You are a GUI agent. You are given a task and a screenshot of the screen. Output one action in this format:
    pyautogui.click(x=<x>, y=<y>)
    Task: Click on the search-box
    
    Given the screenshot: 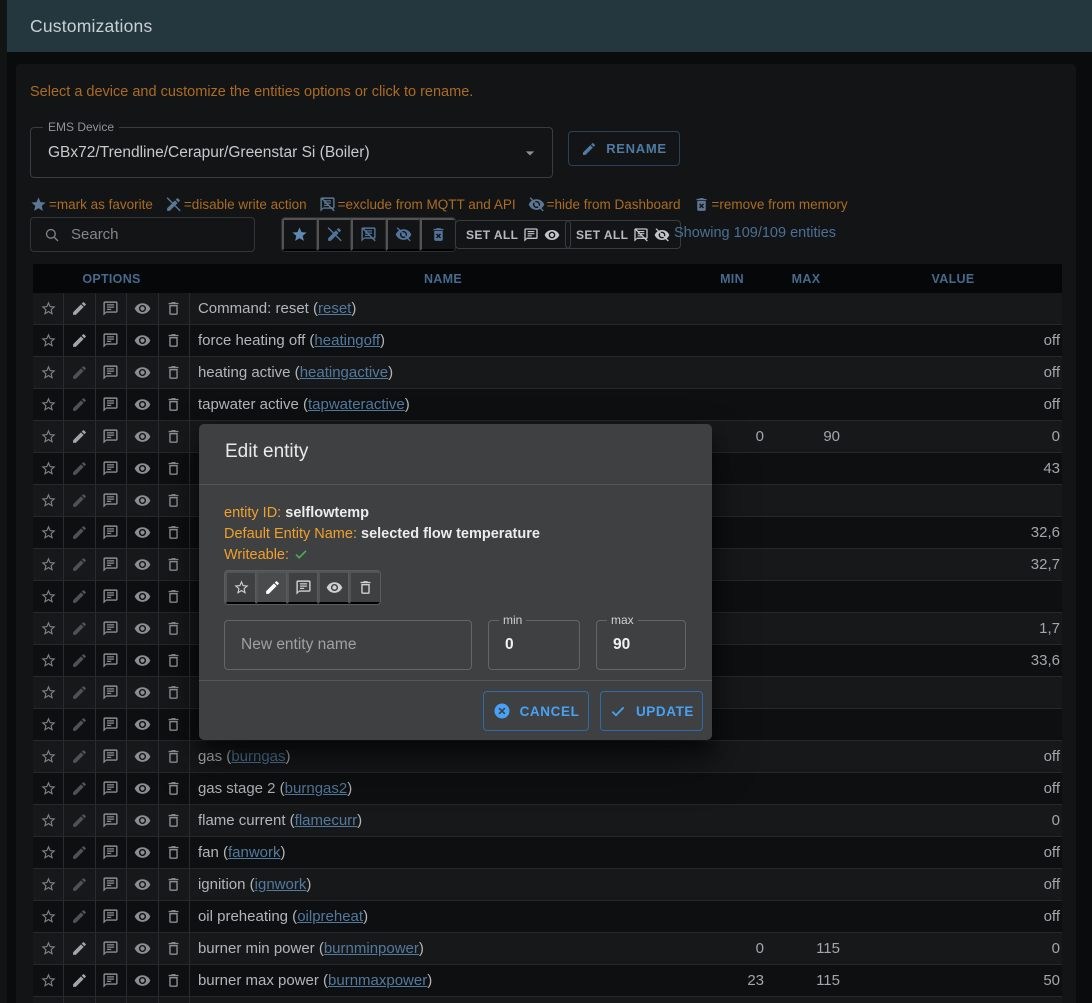 What is the action you would take?
    pyautogui.click(x=142, y=234)
    